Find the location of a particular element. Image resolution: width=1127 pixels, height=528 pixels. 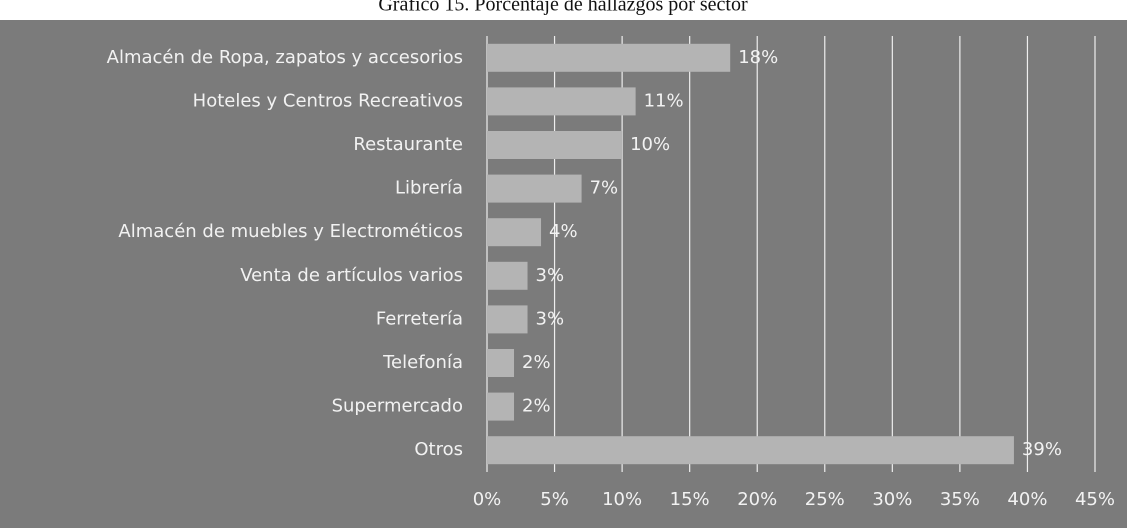

value-label: 11% is located at coordinates (664, 100).